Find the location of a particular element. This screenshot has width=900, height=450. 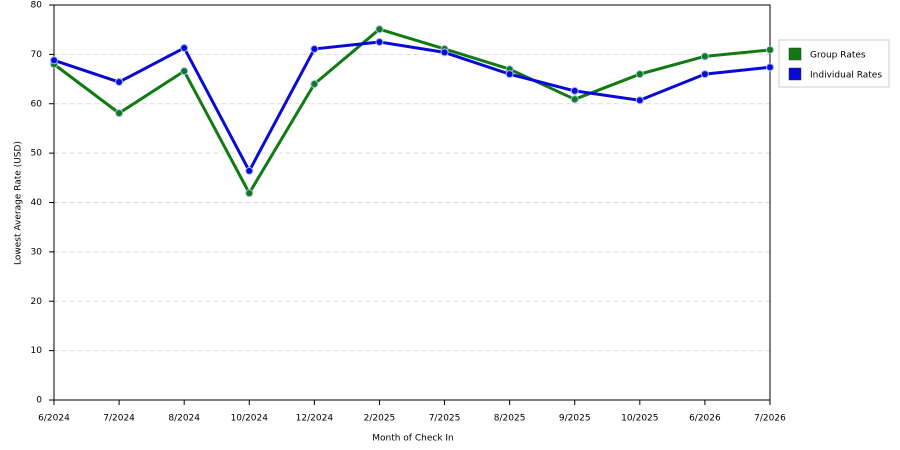

x-tick-label: 12/2024 is located at coordinates (315, 419).